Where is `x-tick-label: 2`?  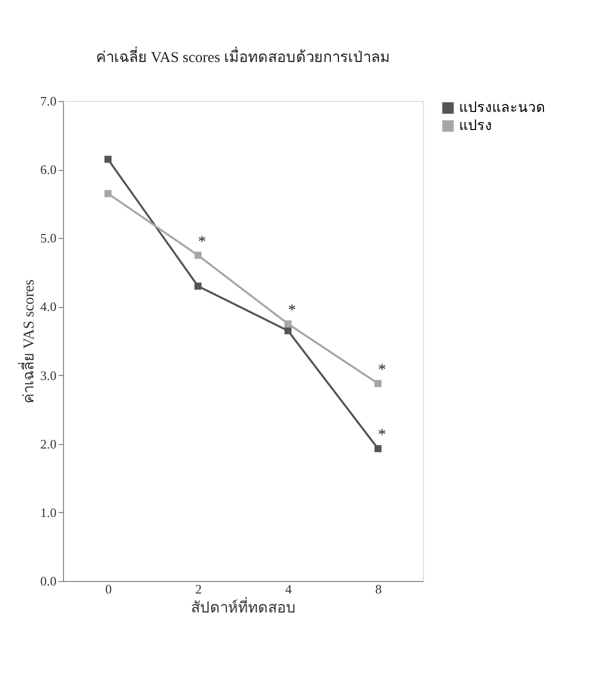
x-tick-label: 2 is located at coordinates (198, 589).